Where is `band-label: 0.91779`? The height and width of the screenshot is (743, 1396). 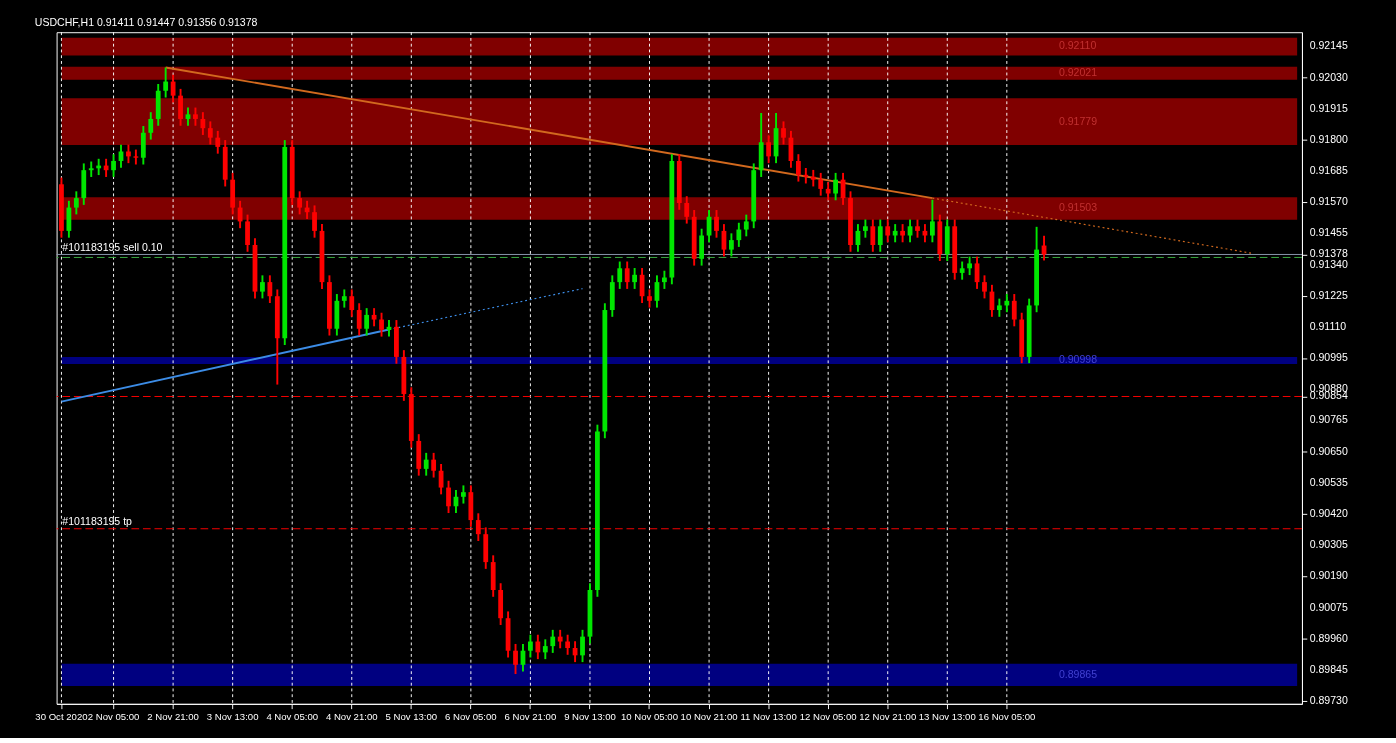
band-label: 0.91779 is located at coordinates (1078, 120).